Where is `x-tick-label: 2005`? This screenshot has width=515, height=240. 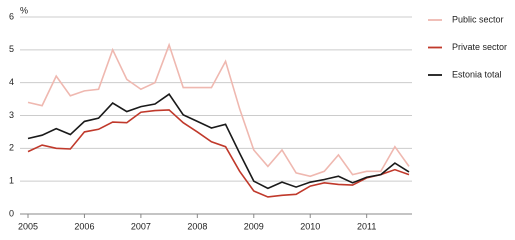
x-tick-label: 2005 is located at coordinates (28, 226).